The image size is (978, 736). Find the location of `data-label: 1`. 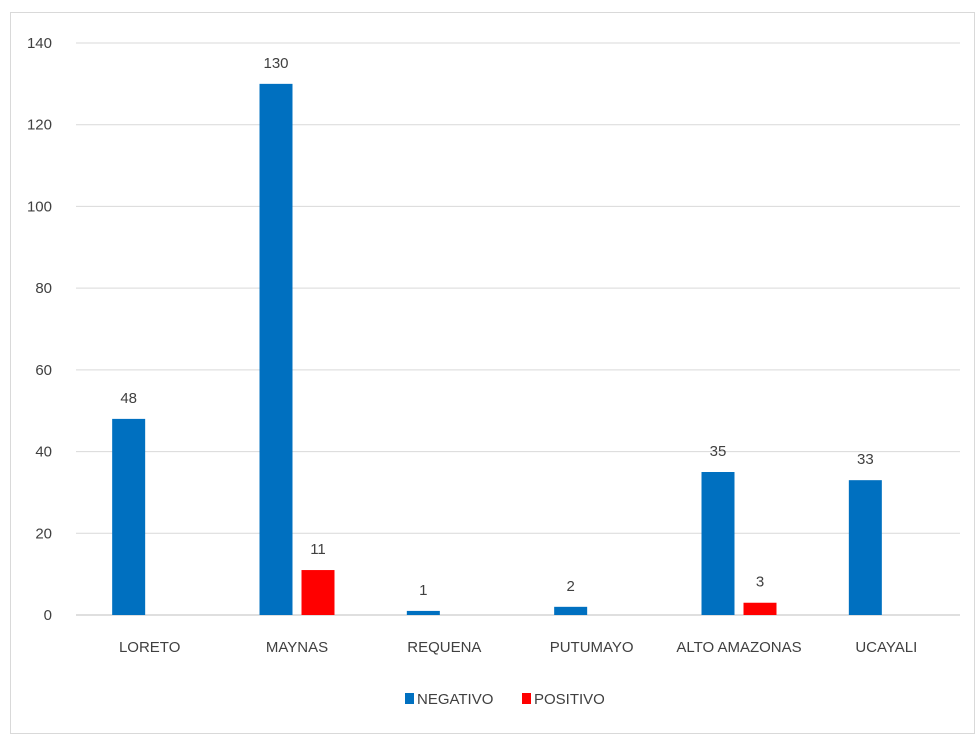

data-label: 1 is located at coordinates (423, 590).